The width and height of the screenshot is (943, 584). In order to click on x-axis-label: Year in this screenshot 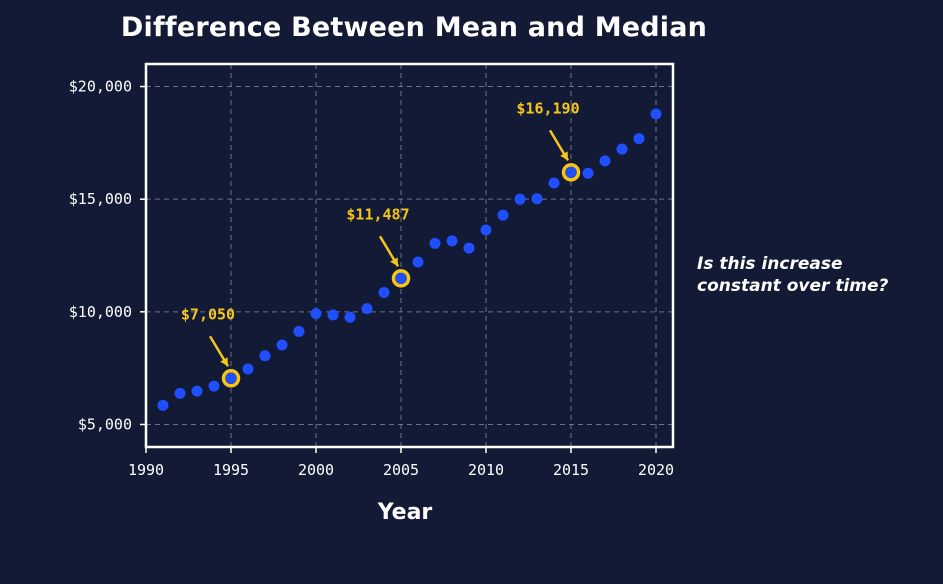, I will do `click(405, 512)`.